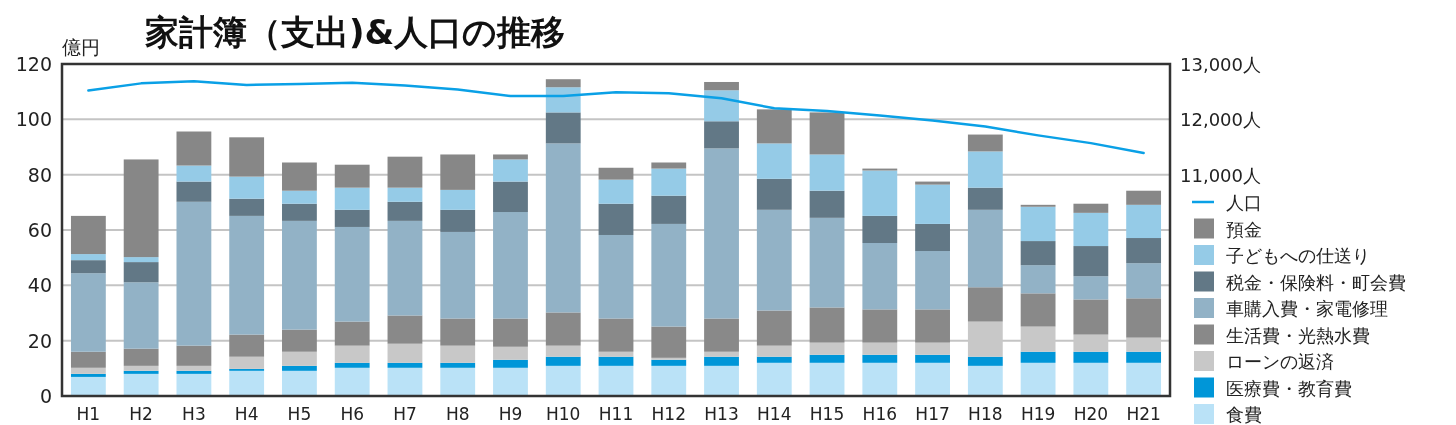 This screenshot has height=425, width=1456. What do you see at coordinates (33, 119) in the screenshot?
I see `y-tick-label: 100` at bounding box center [33, 119].